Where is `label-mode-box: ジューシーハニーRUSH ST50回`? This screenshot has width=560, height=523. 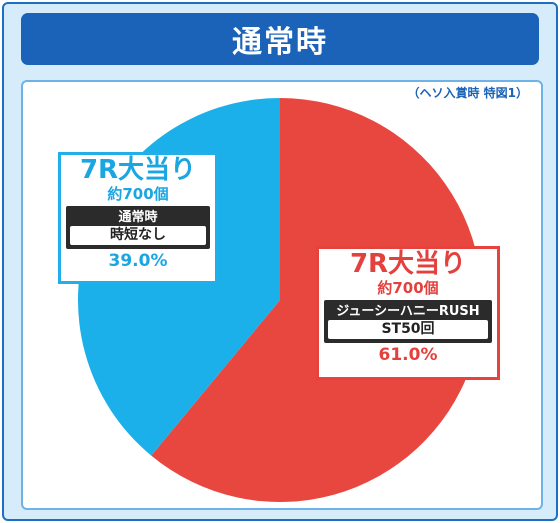 label-mode-box: ジューシーハニーRUSH ST50回 is located at coordinates (408, 321).